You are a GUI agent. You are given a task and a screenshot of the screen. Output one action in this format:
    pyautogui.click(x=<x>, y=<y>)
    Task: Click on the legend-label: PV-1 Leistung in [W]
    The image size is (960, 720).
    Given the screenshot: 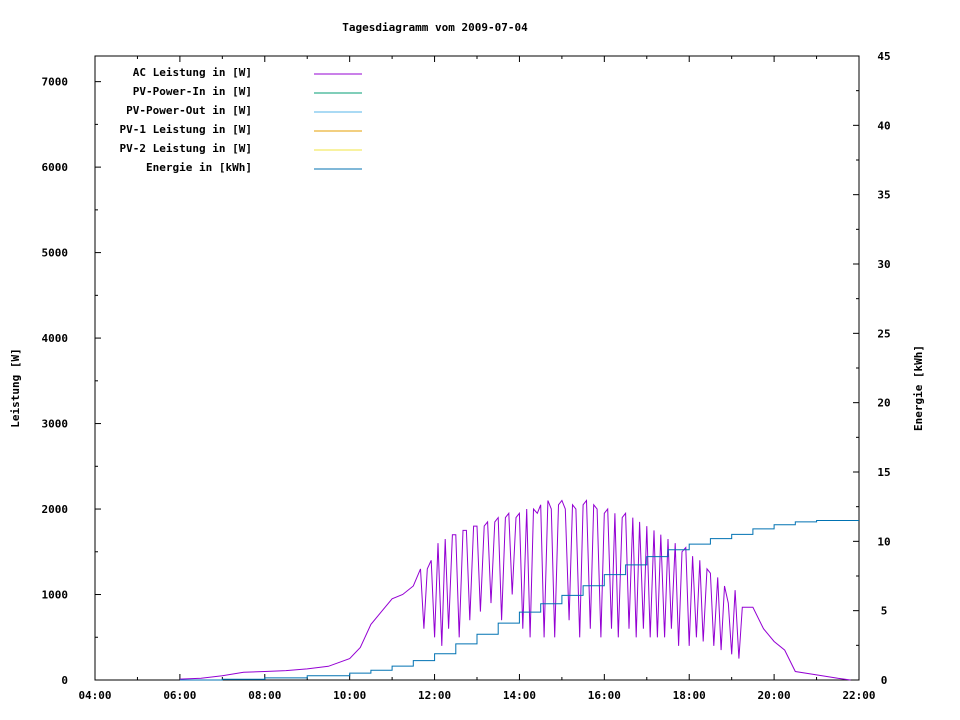 What is the action you would take?
    pyautogui.click(x=186, y=129)
    